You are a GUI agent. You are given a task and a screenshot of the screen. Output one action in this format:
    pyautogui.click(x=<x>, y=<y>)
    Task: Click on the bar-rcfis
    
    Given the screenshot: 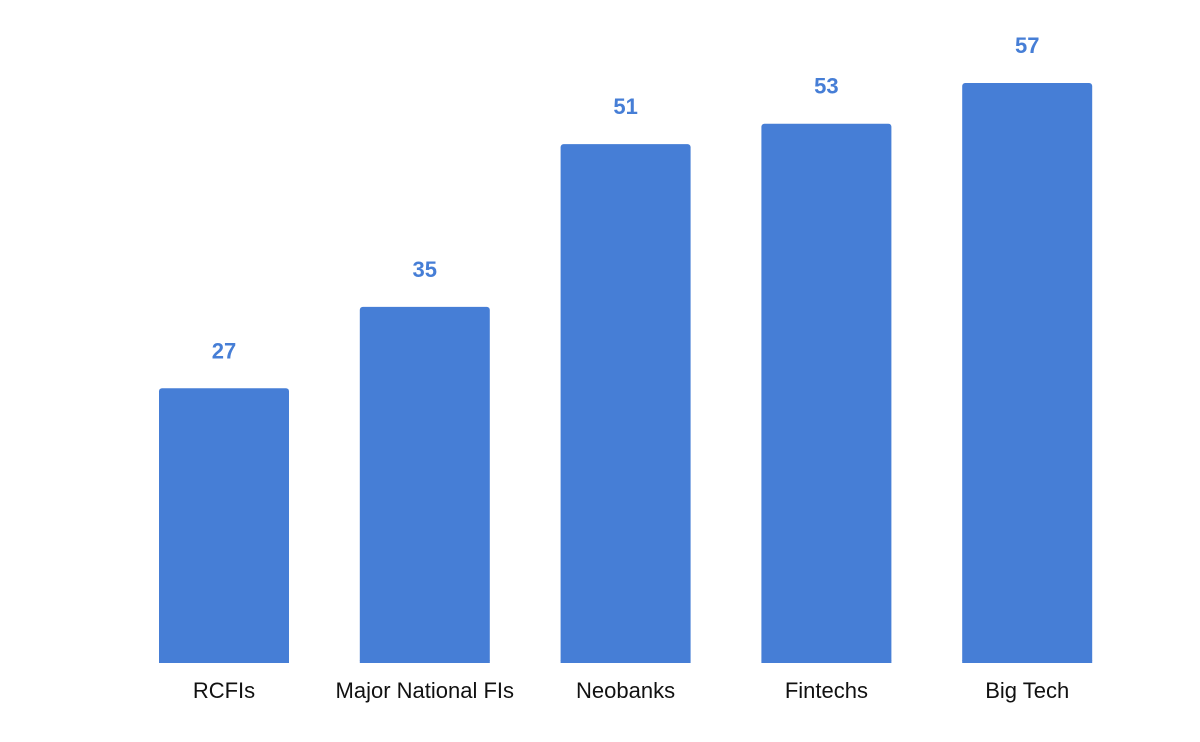 What is the action you would take?
    pyautogui.click(x=224, y=525)
    